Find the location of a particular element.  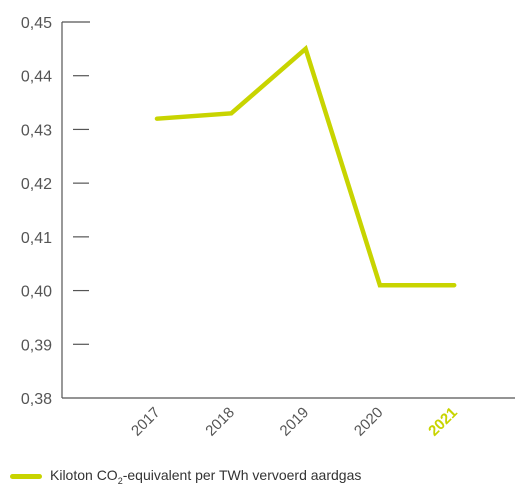

y-ticks: 0,45 0,44 0,43 0,42 0,41 0,40 0,39 0,38 is located at coordinates (55, 211).